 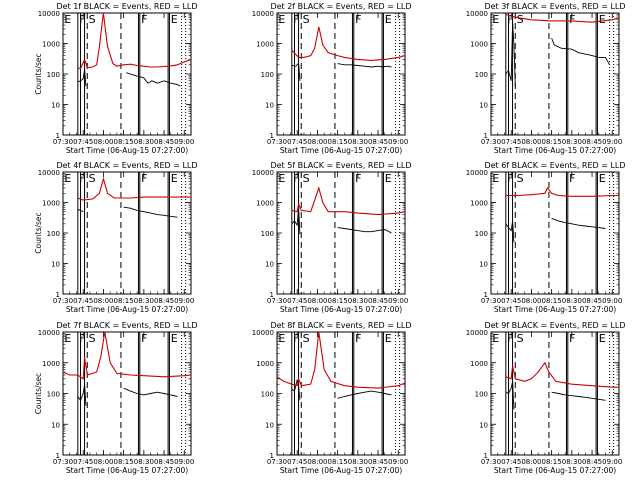 I want to click on chart-title: Det 6f BLACK = Events, RED = LLD, so click(x=554, y=165).